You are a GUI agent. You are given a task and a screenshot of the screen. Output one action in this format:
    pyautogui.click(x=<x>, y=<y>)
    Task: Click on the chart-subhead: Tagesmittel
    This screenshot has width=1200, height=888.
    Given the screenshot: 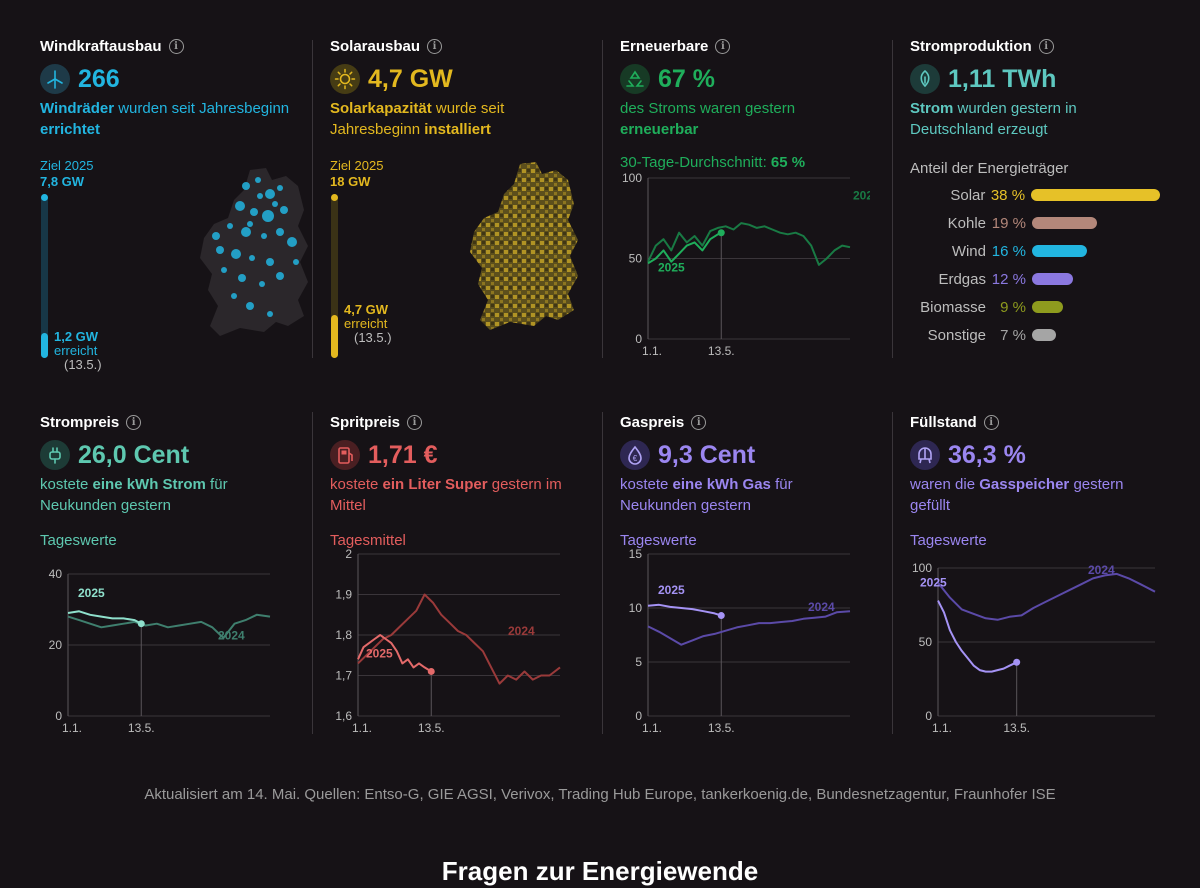 What is the action you would take?
    pyautogui.click(x=368, y=540)
    